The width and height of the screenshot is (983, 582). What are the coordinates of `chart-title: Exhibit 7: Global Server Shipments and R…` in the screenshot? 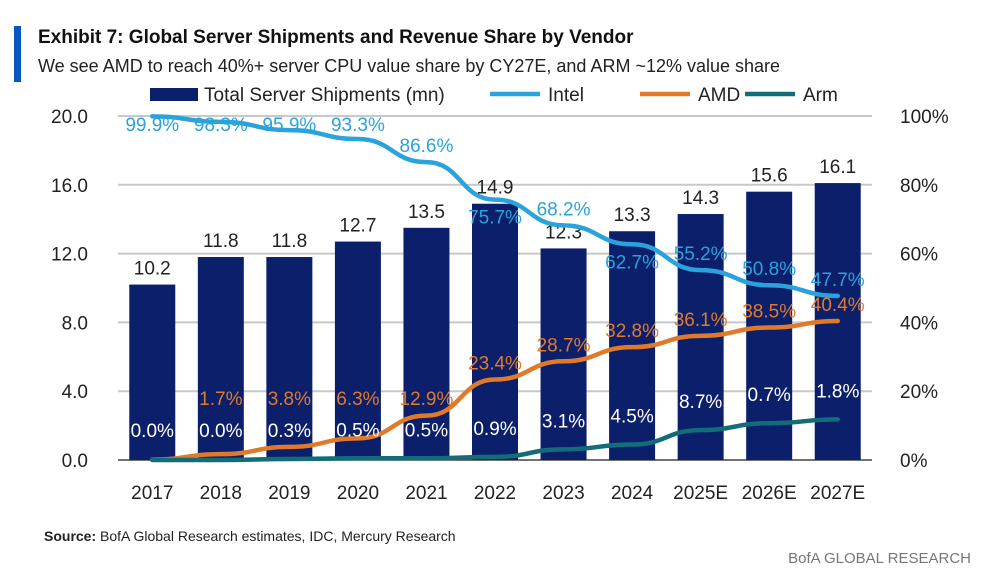 It's located at (336, 37).